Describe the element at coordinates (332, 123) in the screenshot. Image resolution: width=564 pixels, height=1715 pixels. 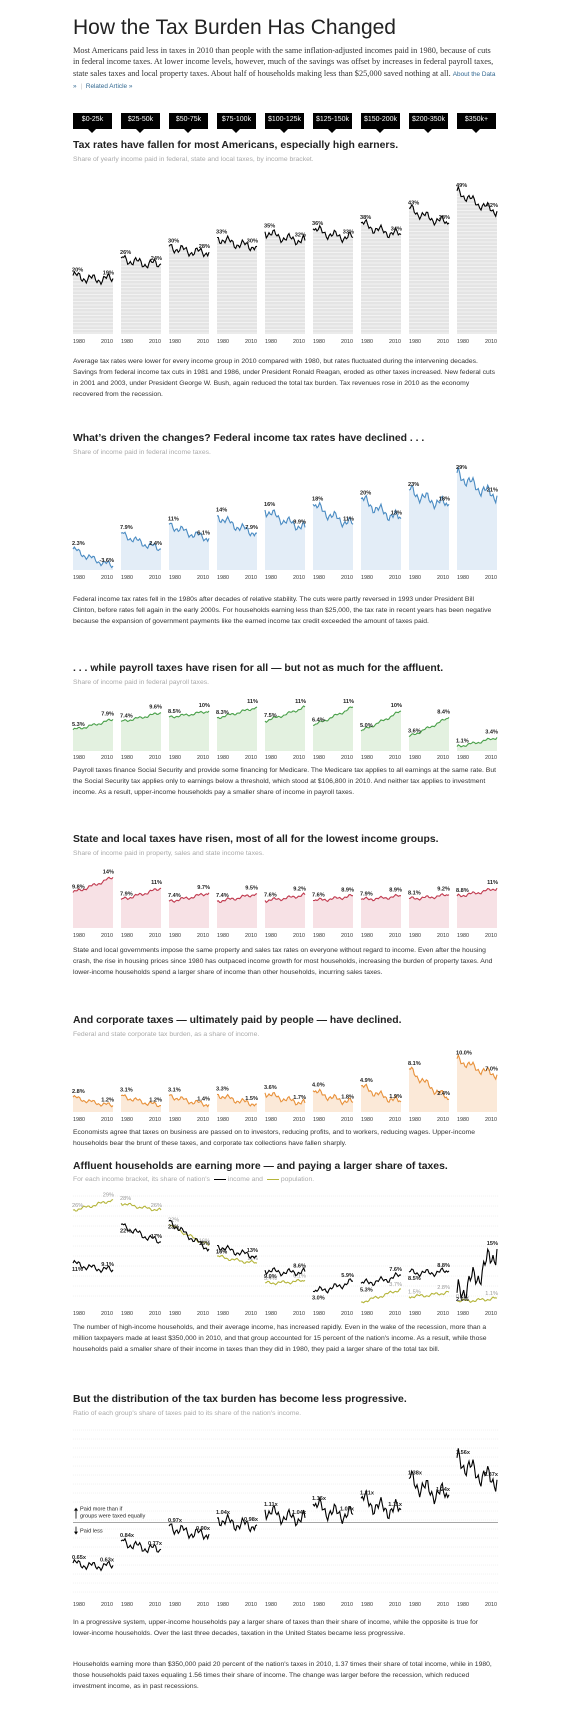
I see `tab-bracket-125-150k: $125-150k` at that location.